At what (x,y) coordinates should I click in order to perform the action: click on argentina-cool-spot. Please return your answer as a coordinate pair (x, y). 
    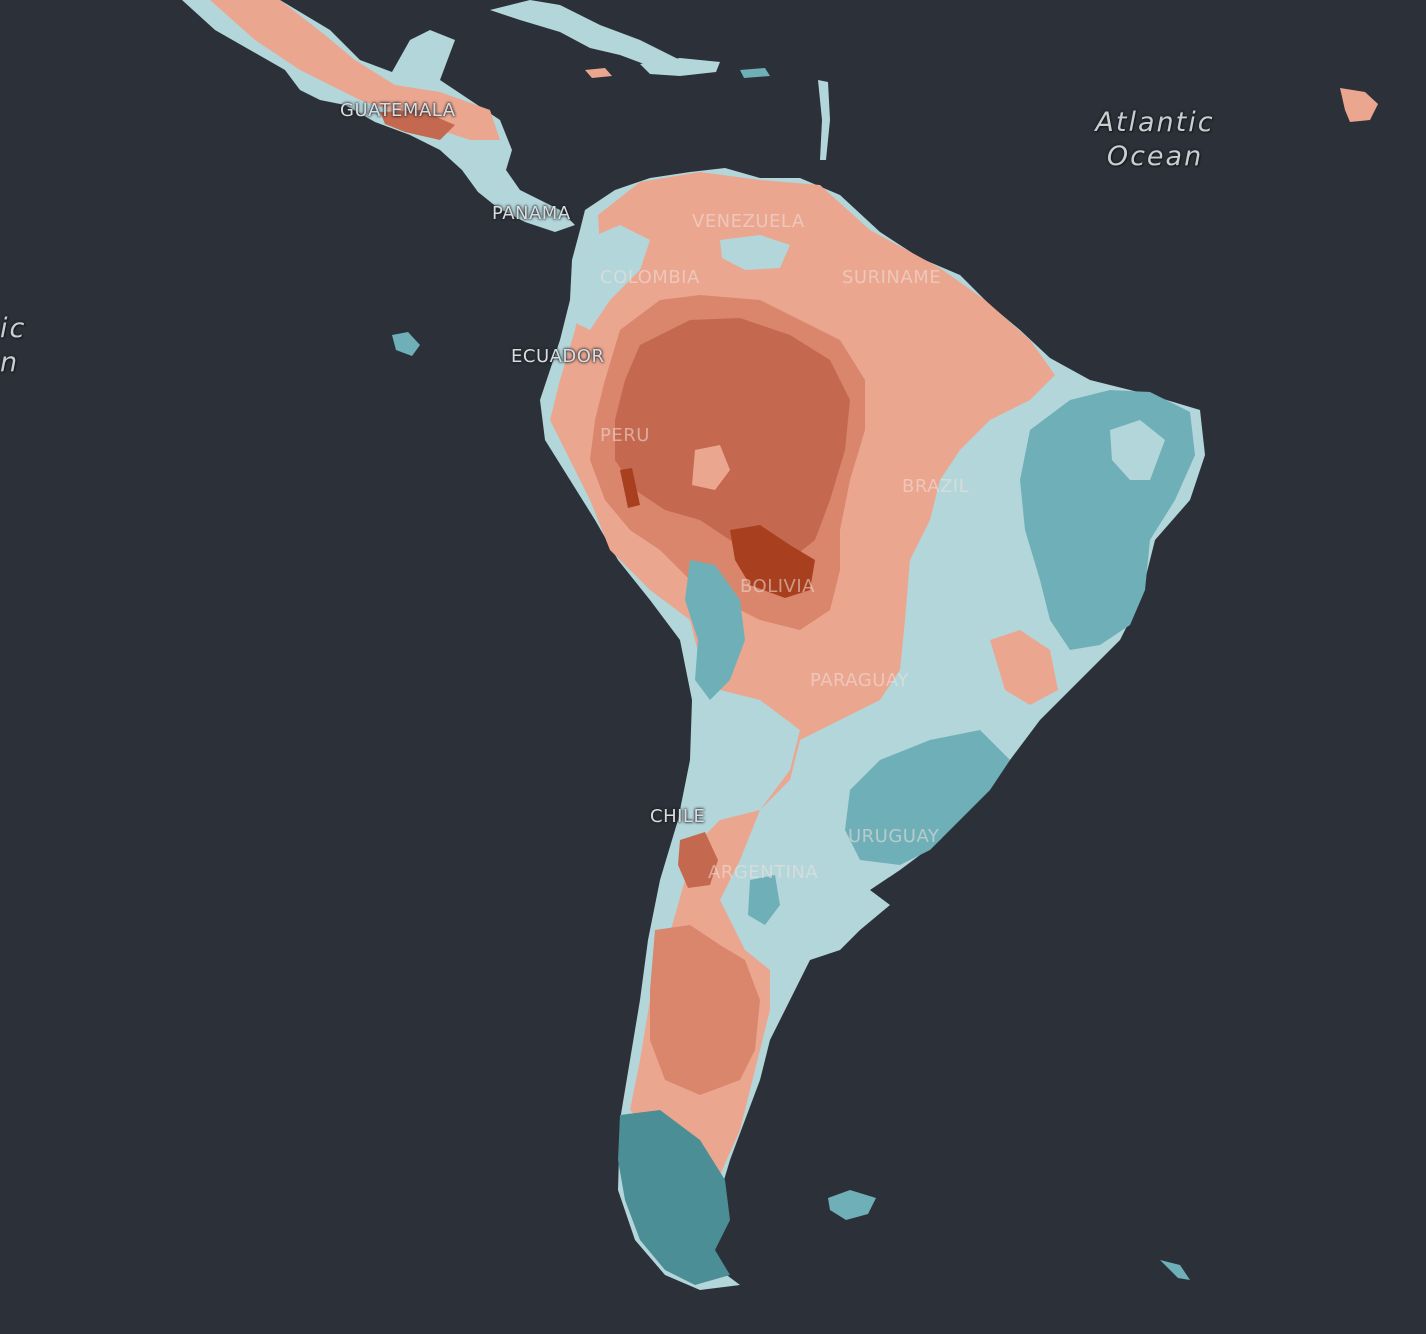
    Looking at the image, I should click on (764, 900).